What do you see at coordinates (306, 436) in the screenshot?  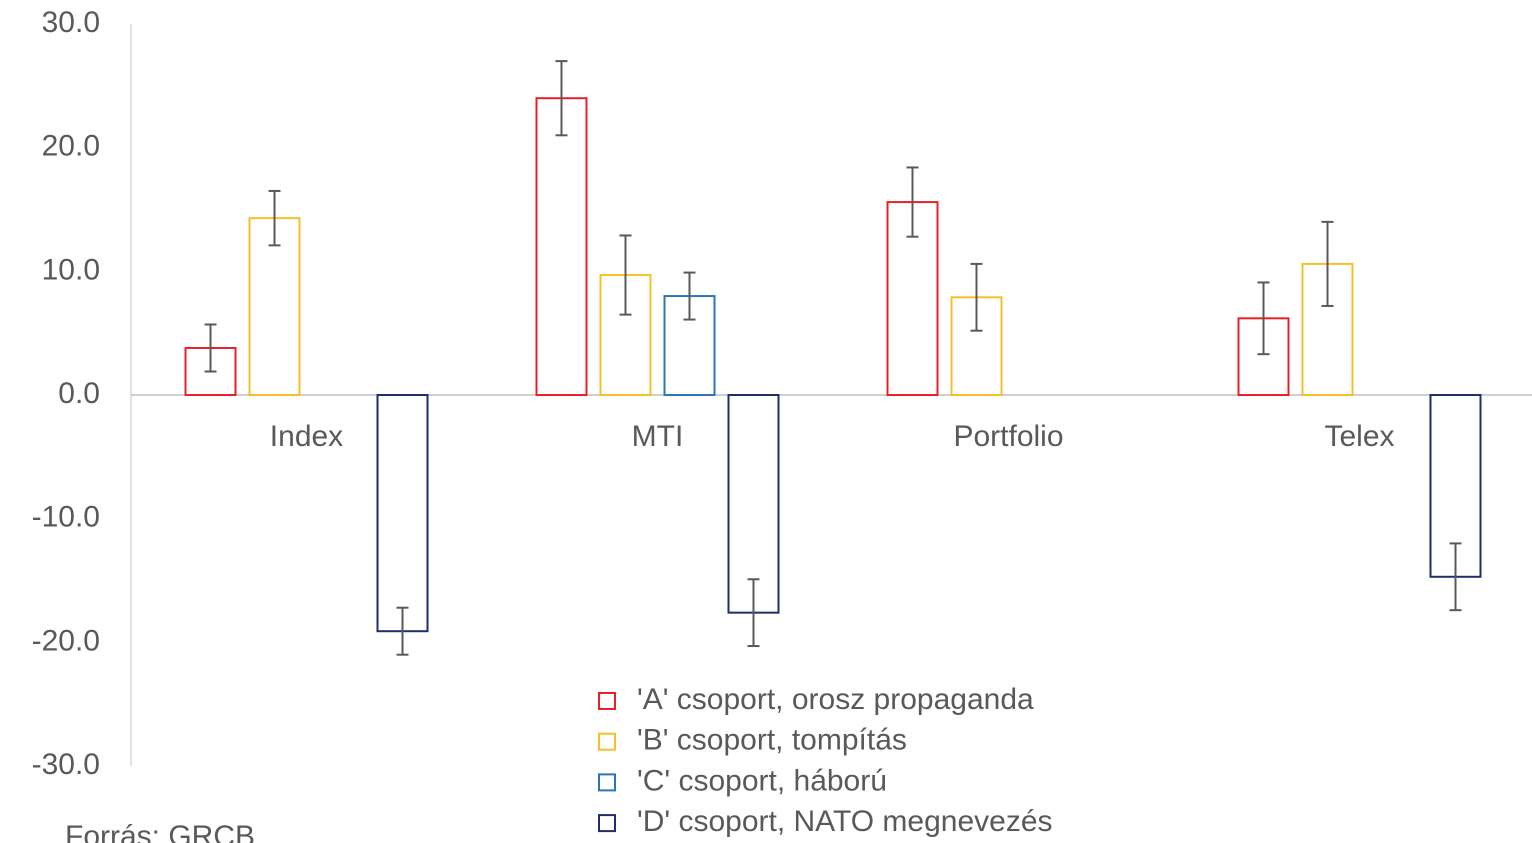 I see `x-tick-label: Index` at bounding box center [306, 436].